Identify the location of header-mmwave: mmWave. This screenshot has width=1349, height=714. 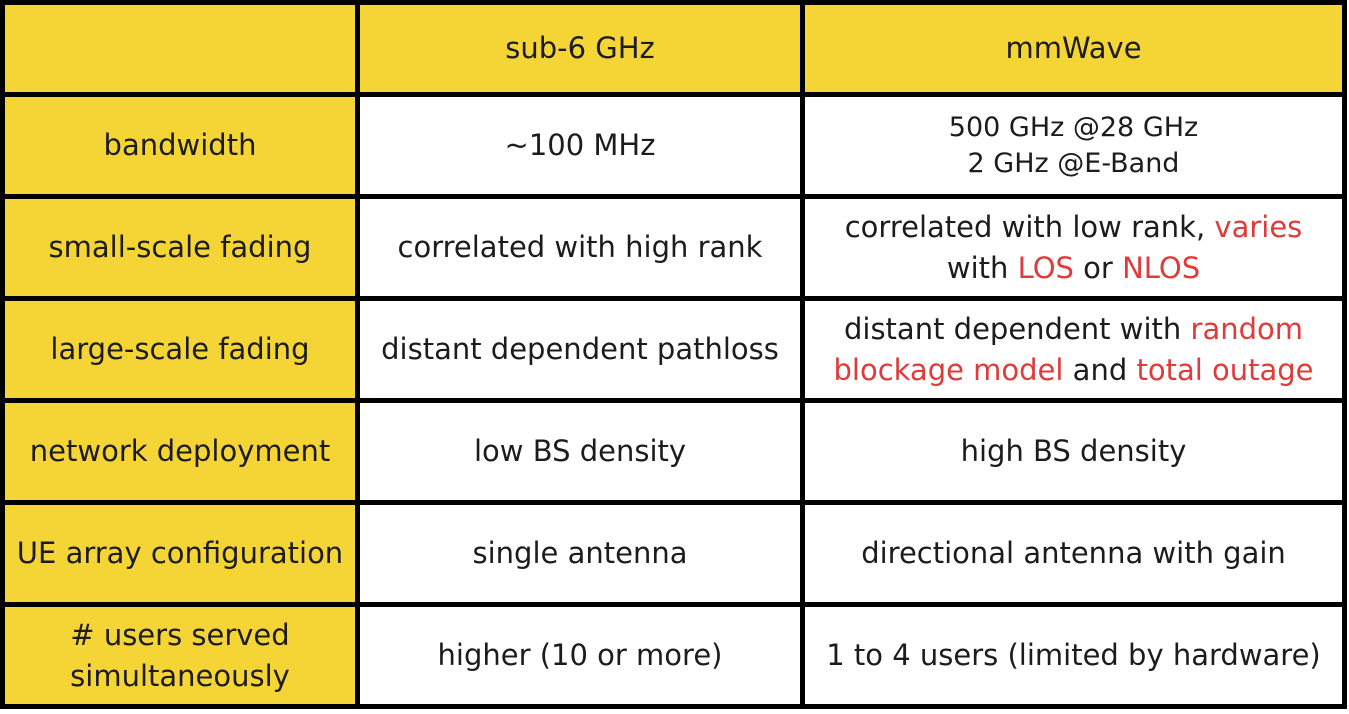
(1073, 48).